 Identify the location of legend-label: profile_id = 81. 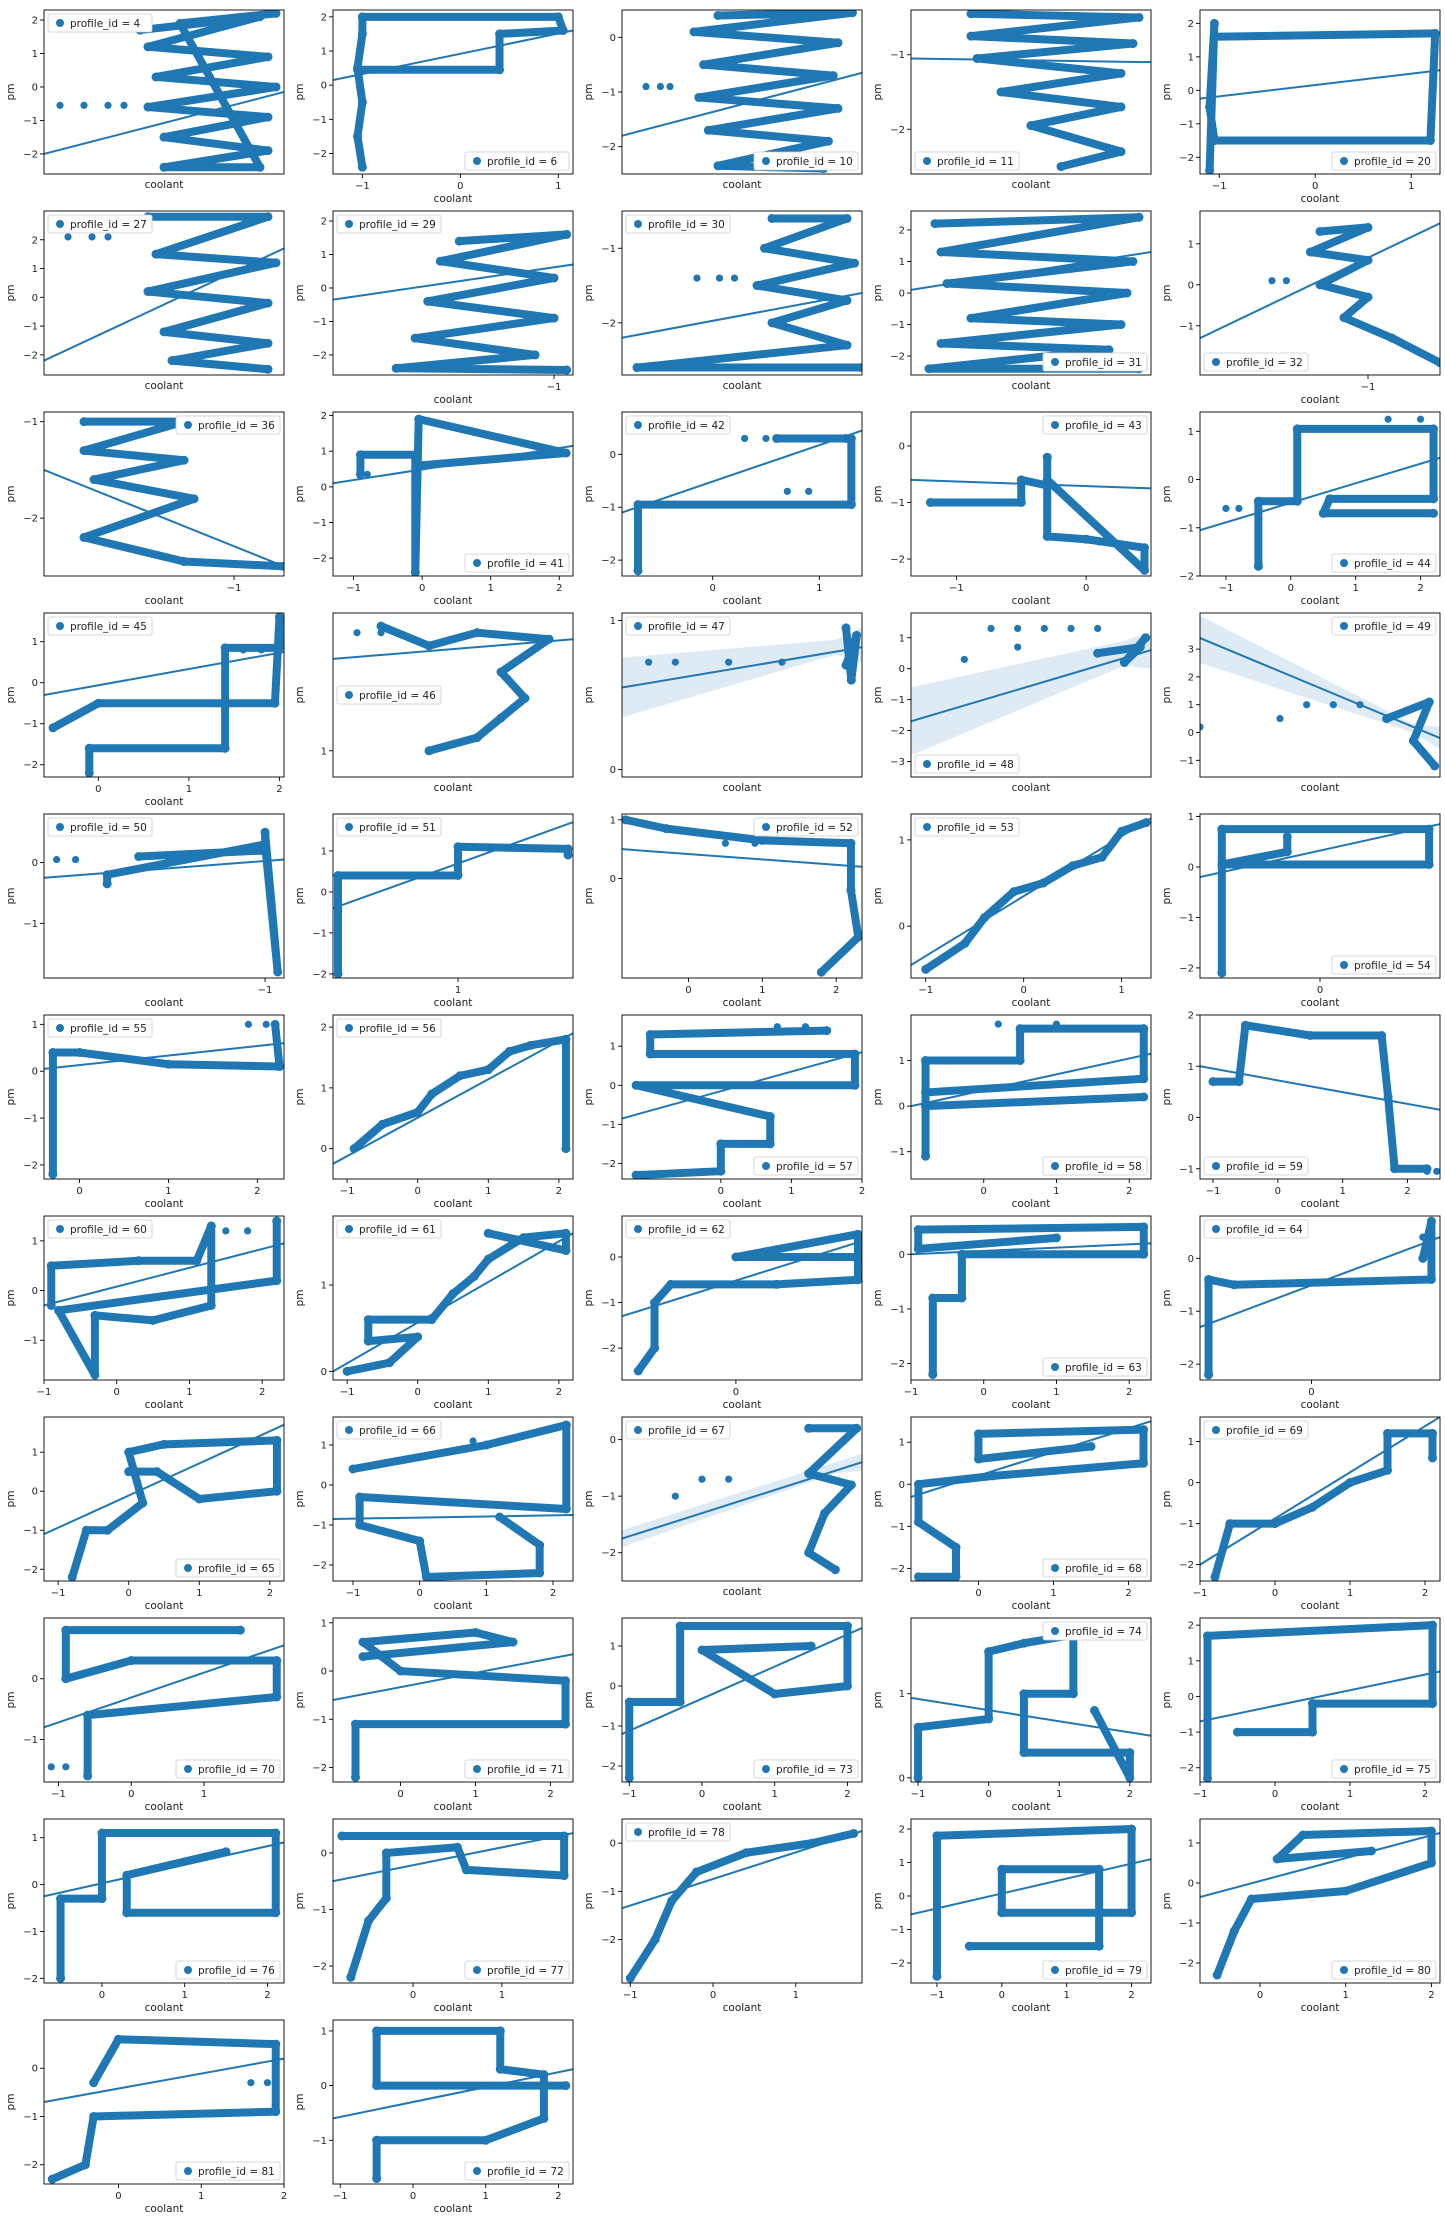
(236, 2172).